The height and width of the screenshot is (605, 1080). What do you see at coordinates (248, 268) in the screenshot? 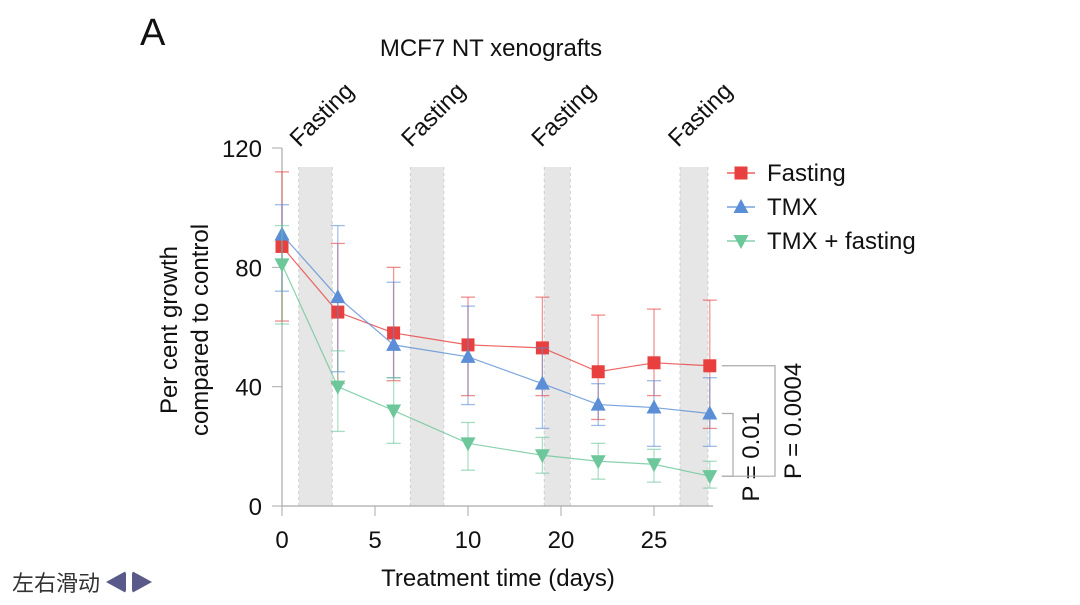
I see `y-tick-label: 80` at bounding box center [248, 268].